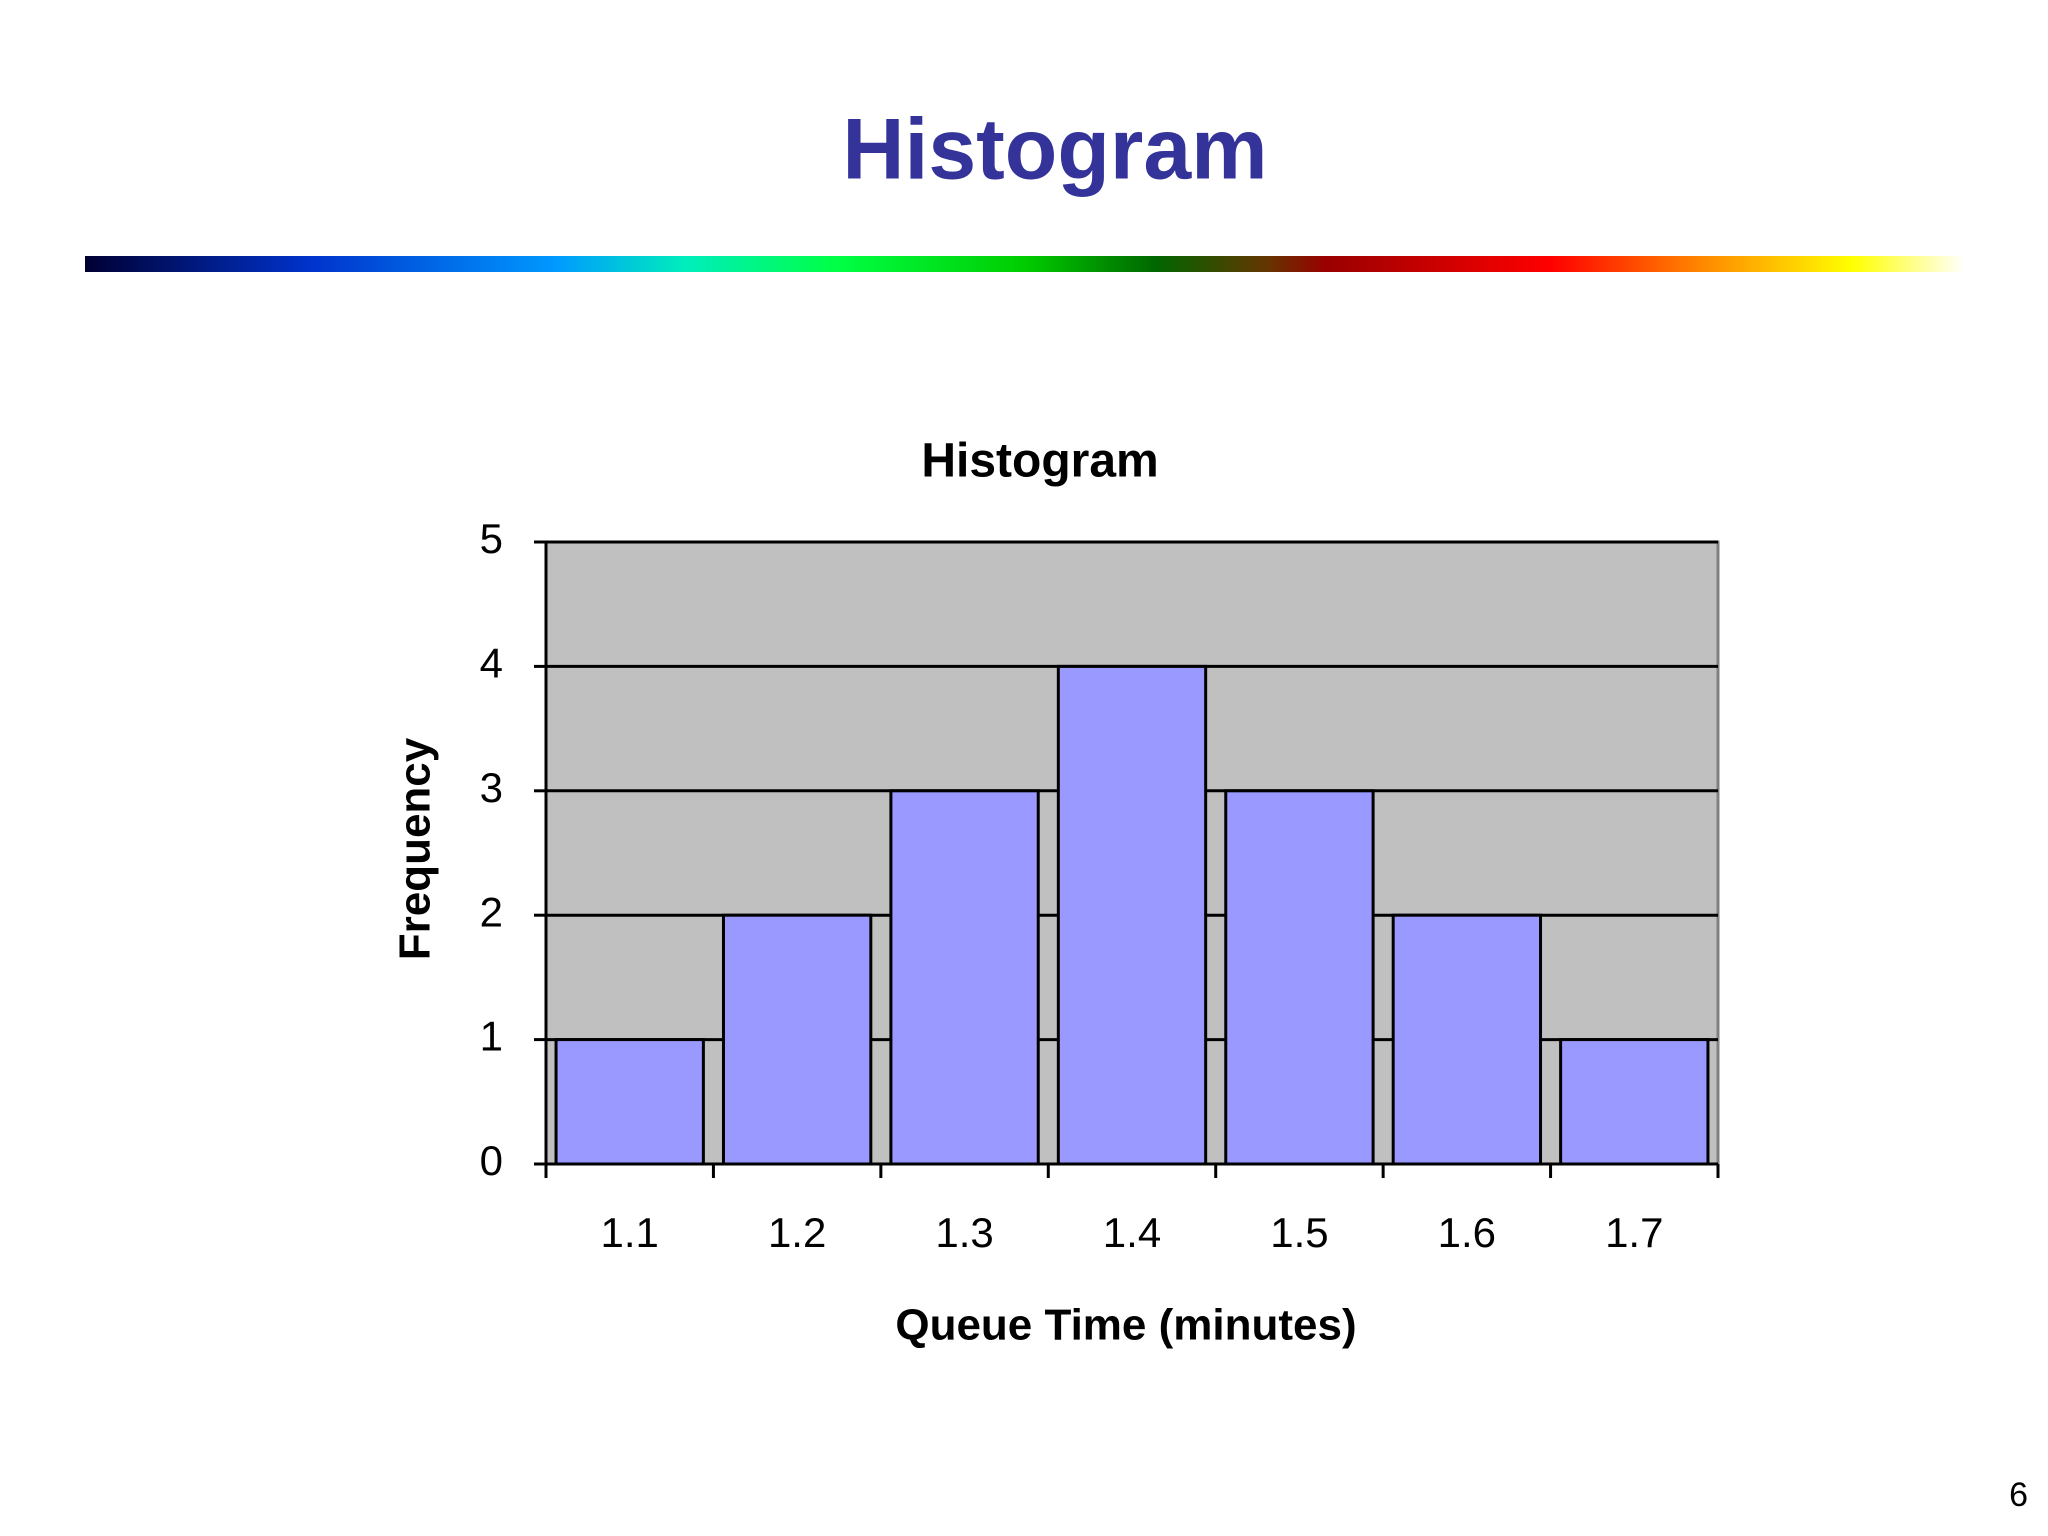  Describe the element at coordinates (491, 1036) in the screenshot. I see `y-tick-label: 1` at that location.